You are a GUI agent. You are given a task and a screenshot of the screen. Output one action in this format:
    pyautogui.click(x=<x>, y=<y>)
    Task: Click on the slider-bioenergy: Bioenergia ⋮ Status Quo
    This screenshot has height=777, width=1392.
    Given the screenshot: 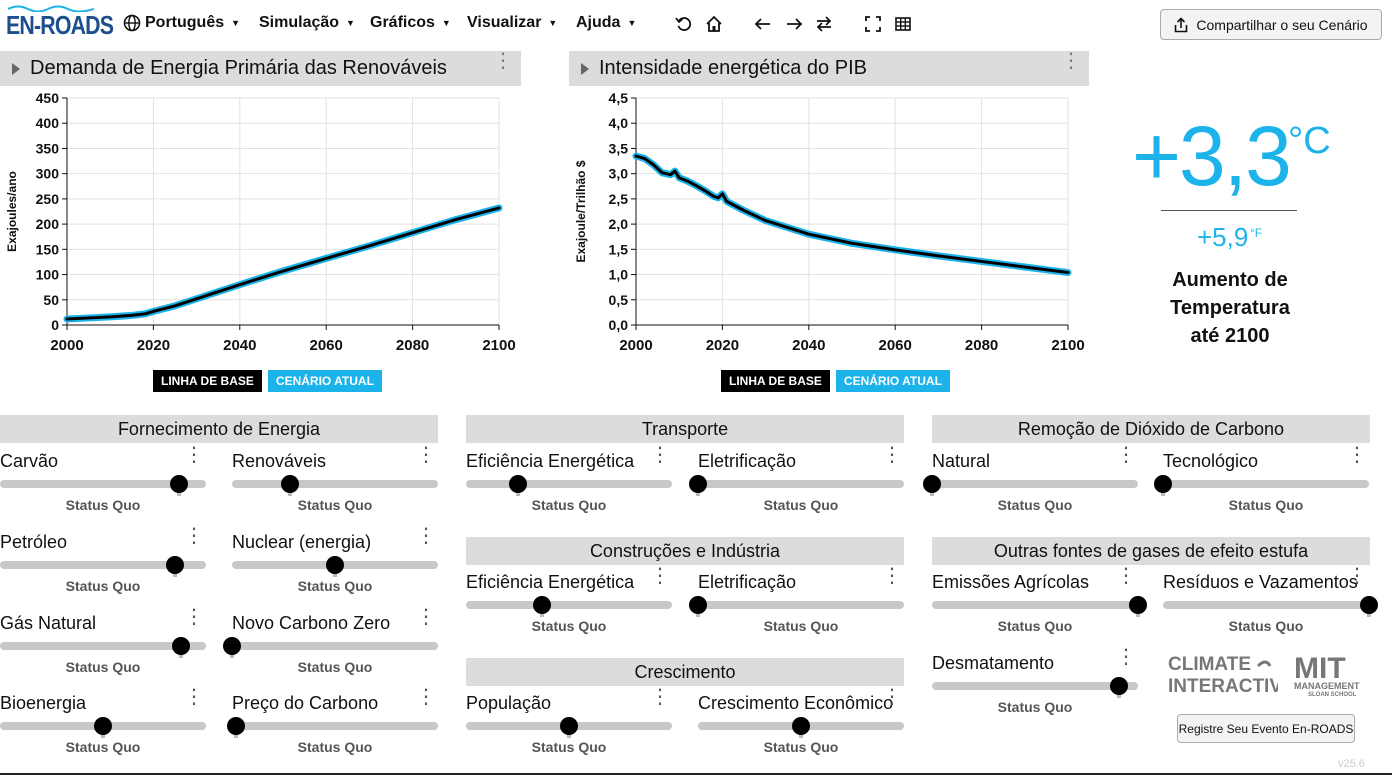 What is the action you would take?
    pyautogui.click(x=103, y=725)
    